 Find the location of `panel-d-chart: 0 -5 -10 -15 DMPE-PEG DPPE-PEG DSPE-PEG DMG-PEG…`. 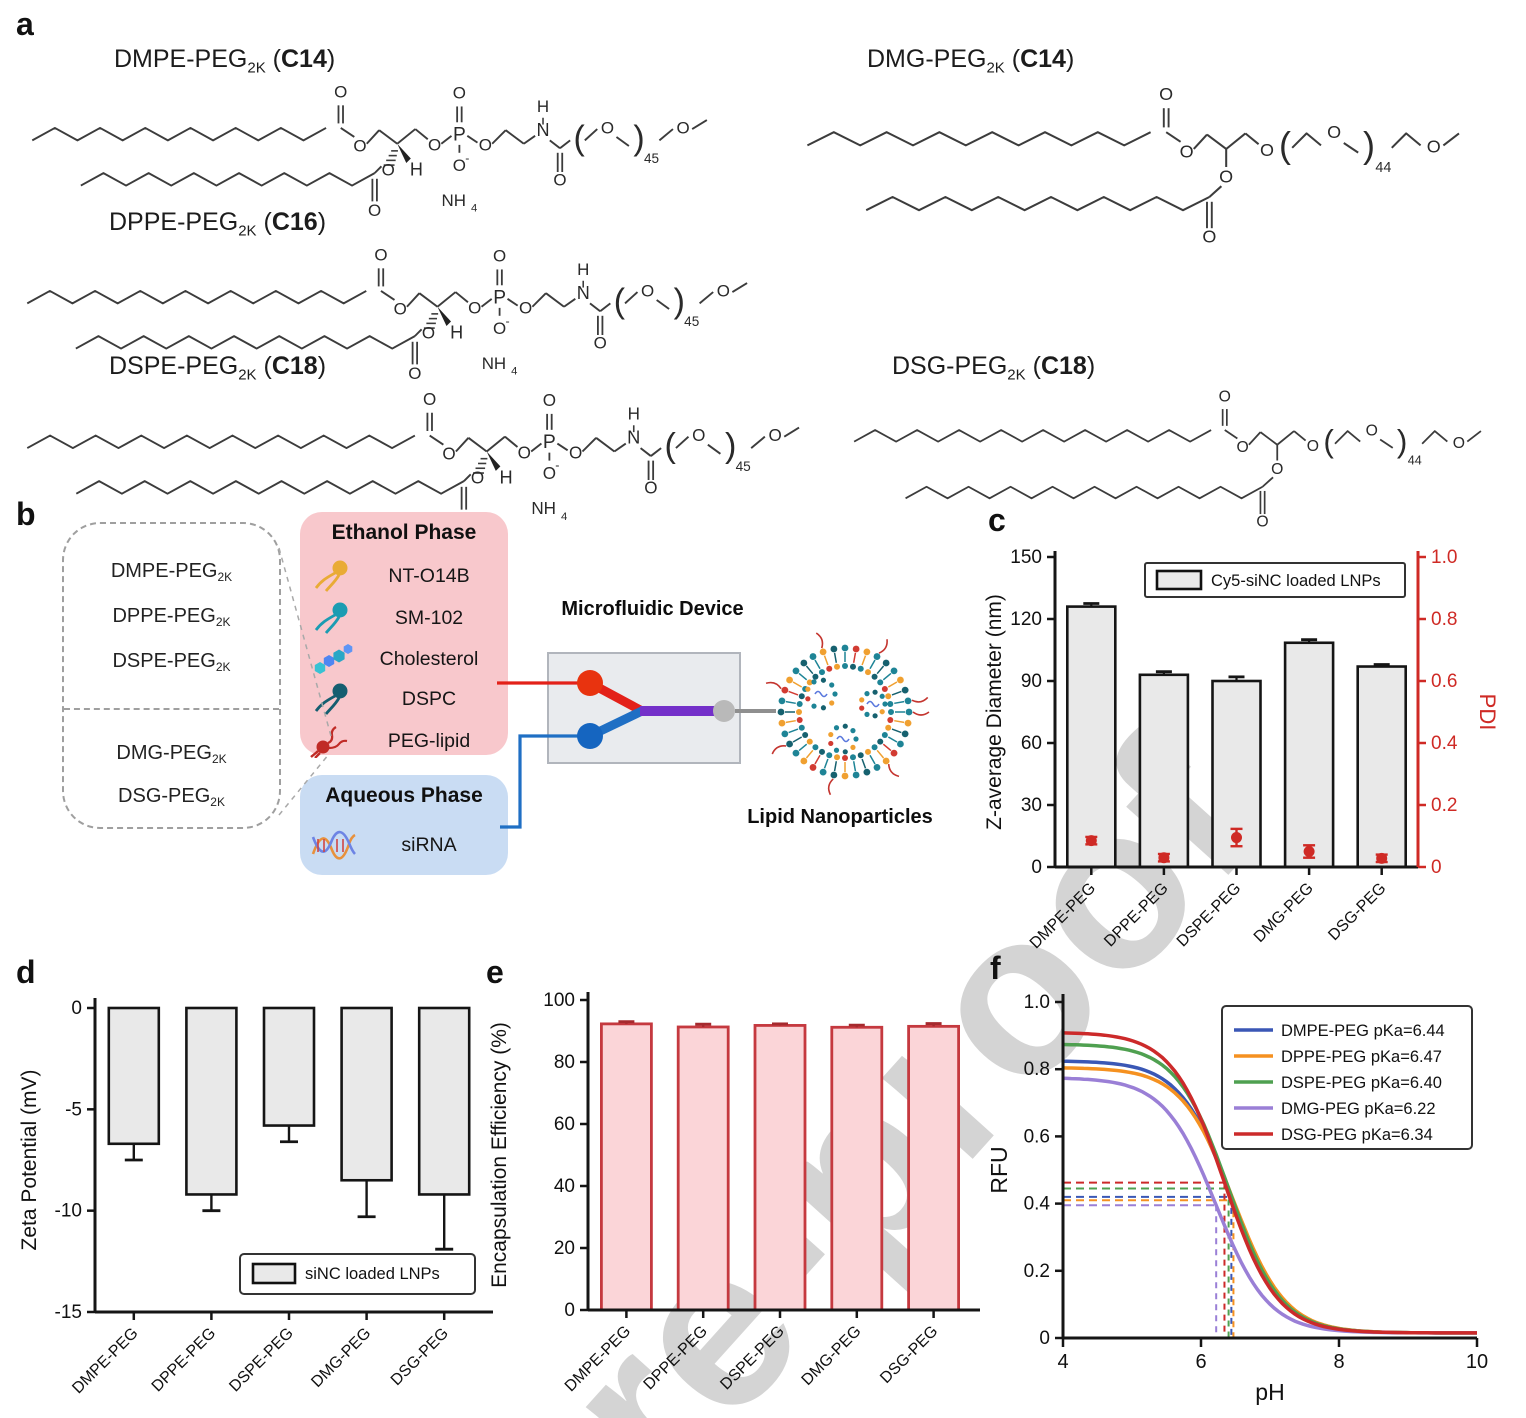

panel-d-chart: 0 -5 -10 -15 DMPE-PEG DPPE-PEG DSPE-PEG DMG-PEG… is located at coordinates (256, 1187).